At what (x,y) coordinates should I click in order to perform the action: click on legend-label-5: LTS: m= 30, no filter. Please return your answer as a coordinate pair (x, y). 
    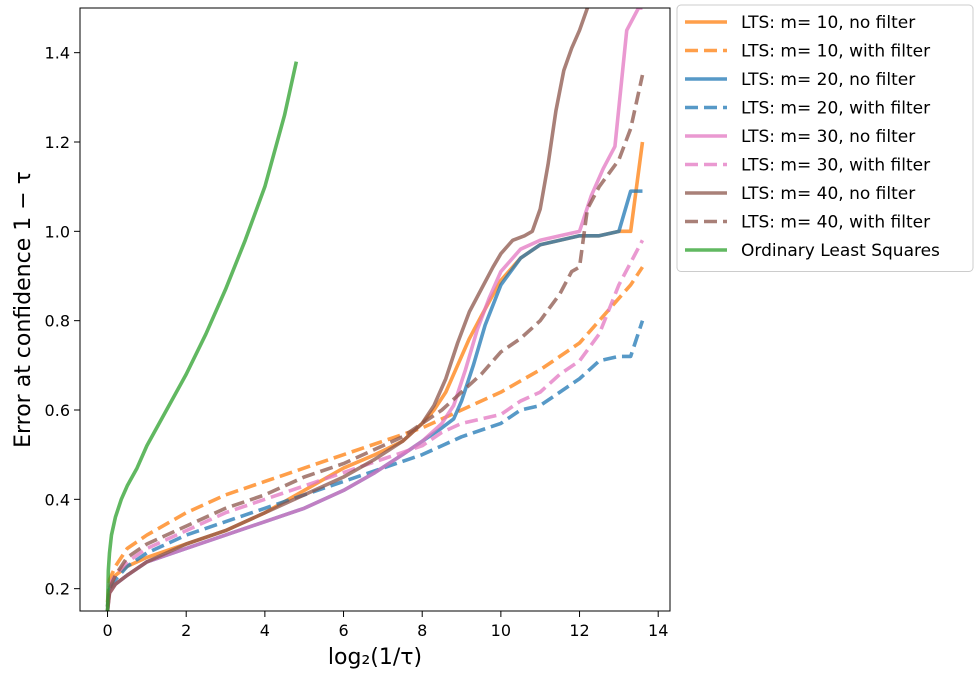
    Looking at the image, I should click on (828, 137).